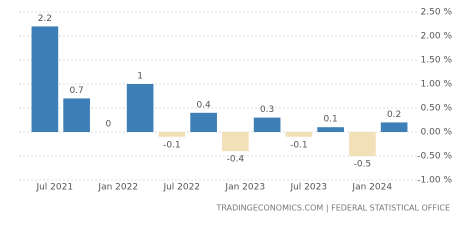 The width and height of the screenshot is (474, 240). Describe the element at coordinates (236, 160) in the screenshot. I see `value-label: -0.4` at that location.